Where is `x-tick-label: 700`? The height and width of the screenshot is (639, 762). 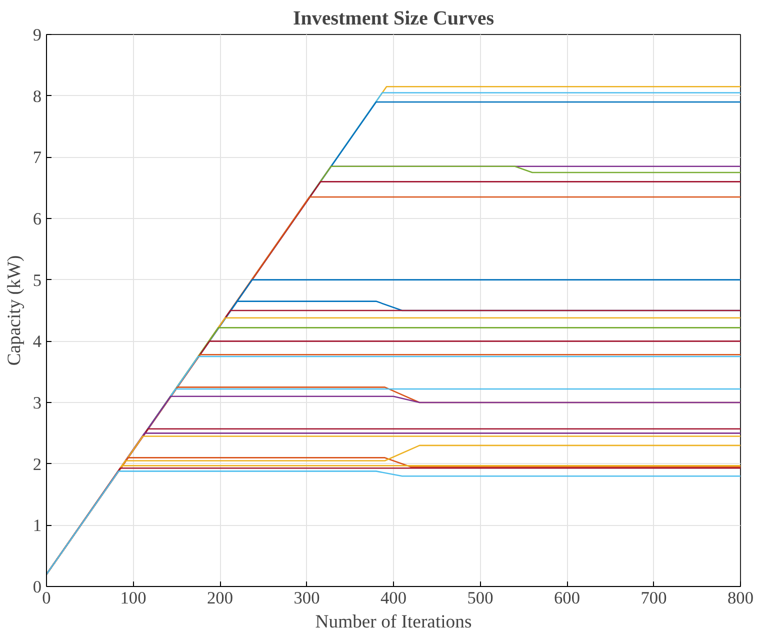 x-tick-label: 700 is located at coordinates (653, 598).